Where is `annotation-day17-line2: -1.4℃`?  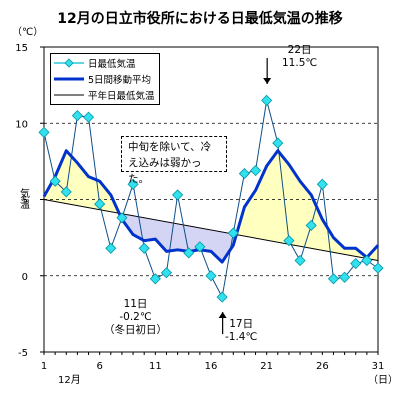 annotation-day17-line2: -1.4℃ is located at coordinates (241, 337).